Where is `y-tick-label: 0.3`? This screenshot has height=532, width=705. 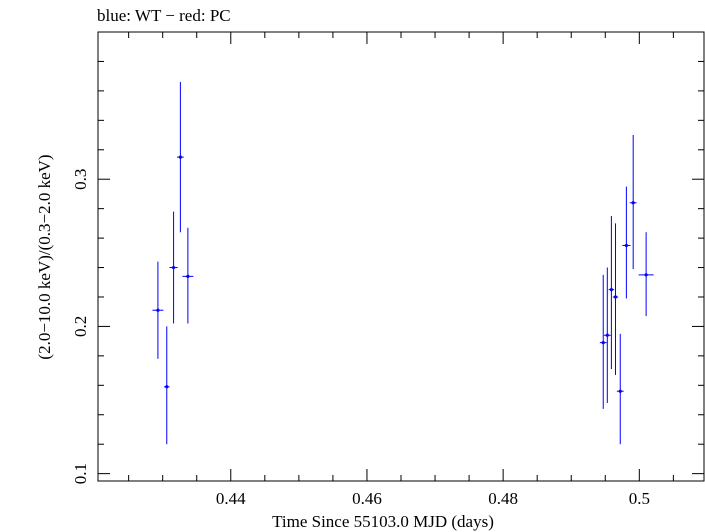 y-tick-label: 0.3 is located at coordinates (80, 179).